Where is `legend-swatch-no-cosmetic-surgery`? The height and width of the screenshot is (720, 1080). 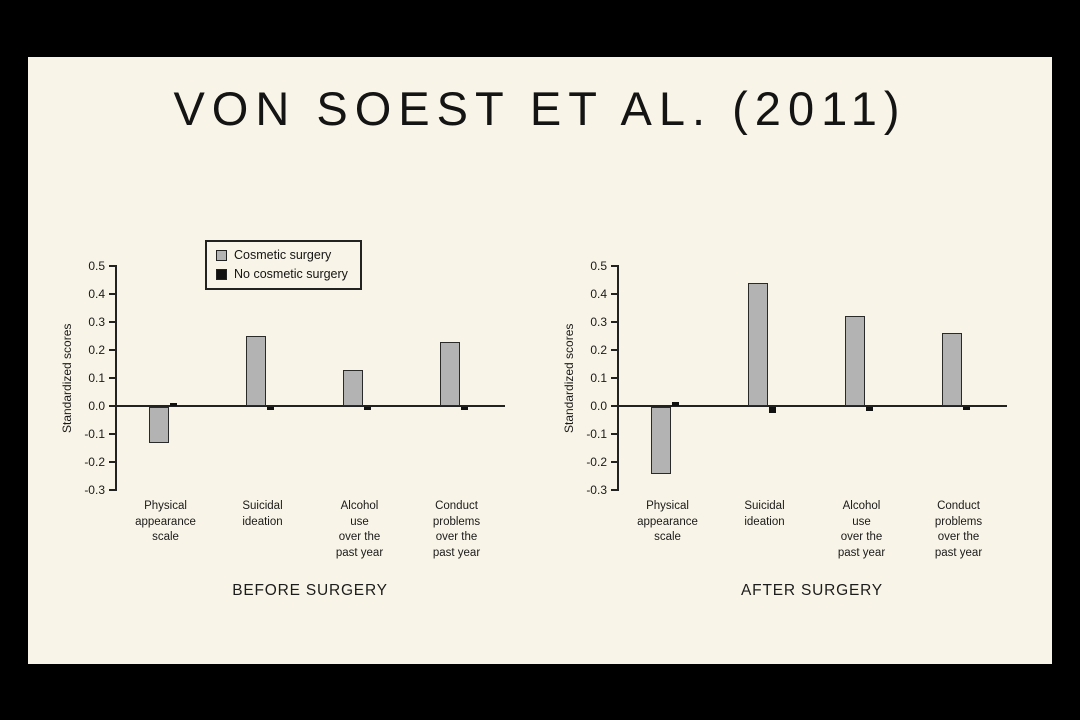 legend-swatch-no-cosmetic-surgery is located at coordinates (221, 274).